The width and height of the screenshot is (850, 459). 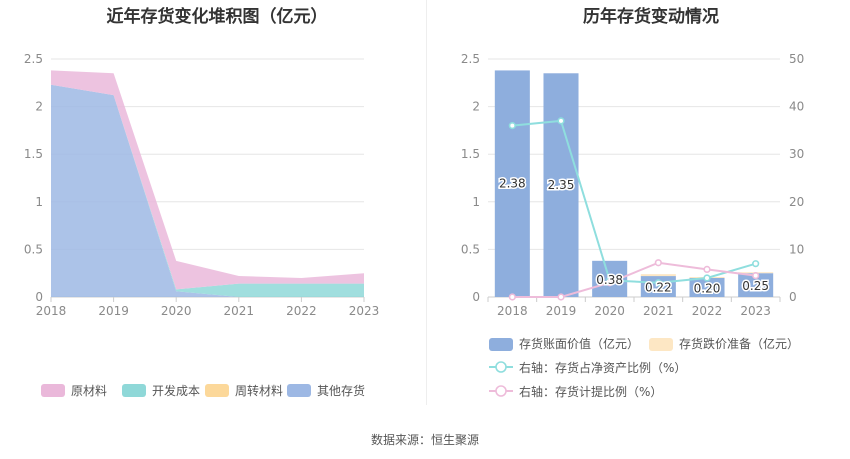 What do you see at coordinates (33, 59) in the screenshot?
I see `left-y-tick-label: 2.5` at bounding box center [33, 59].